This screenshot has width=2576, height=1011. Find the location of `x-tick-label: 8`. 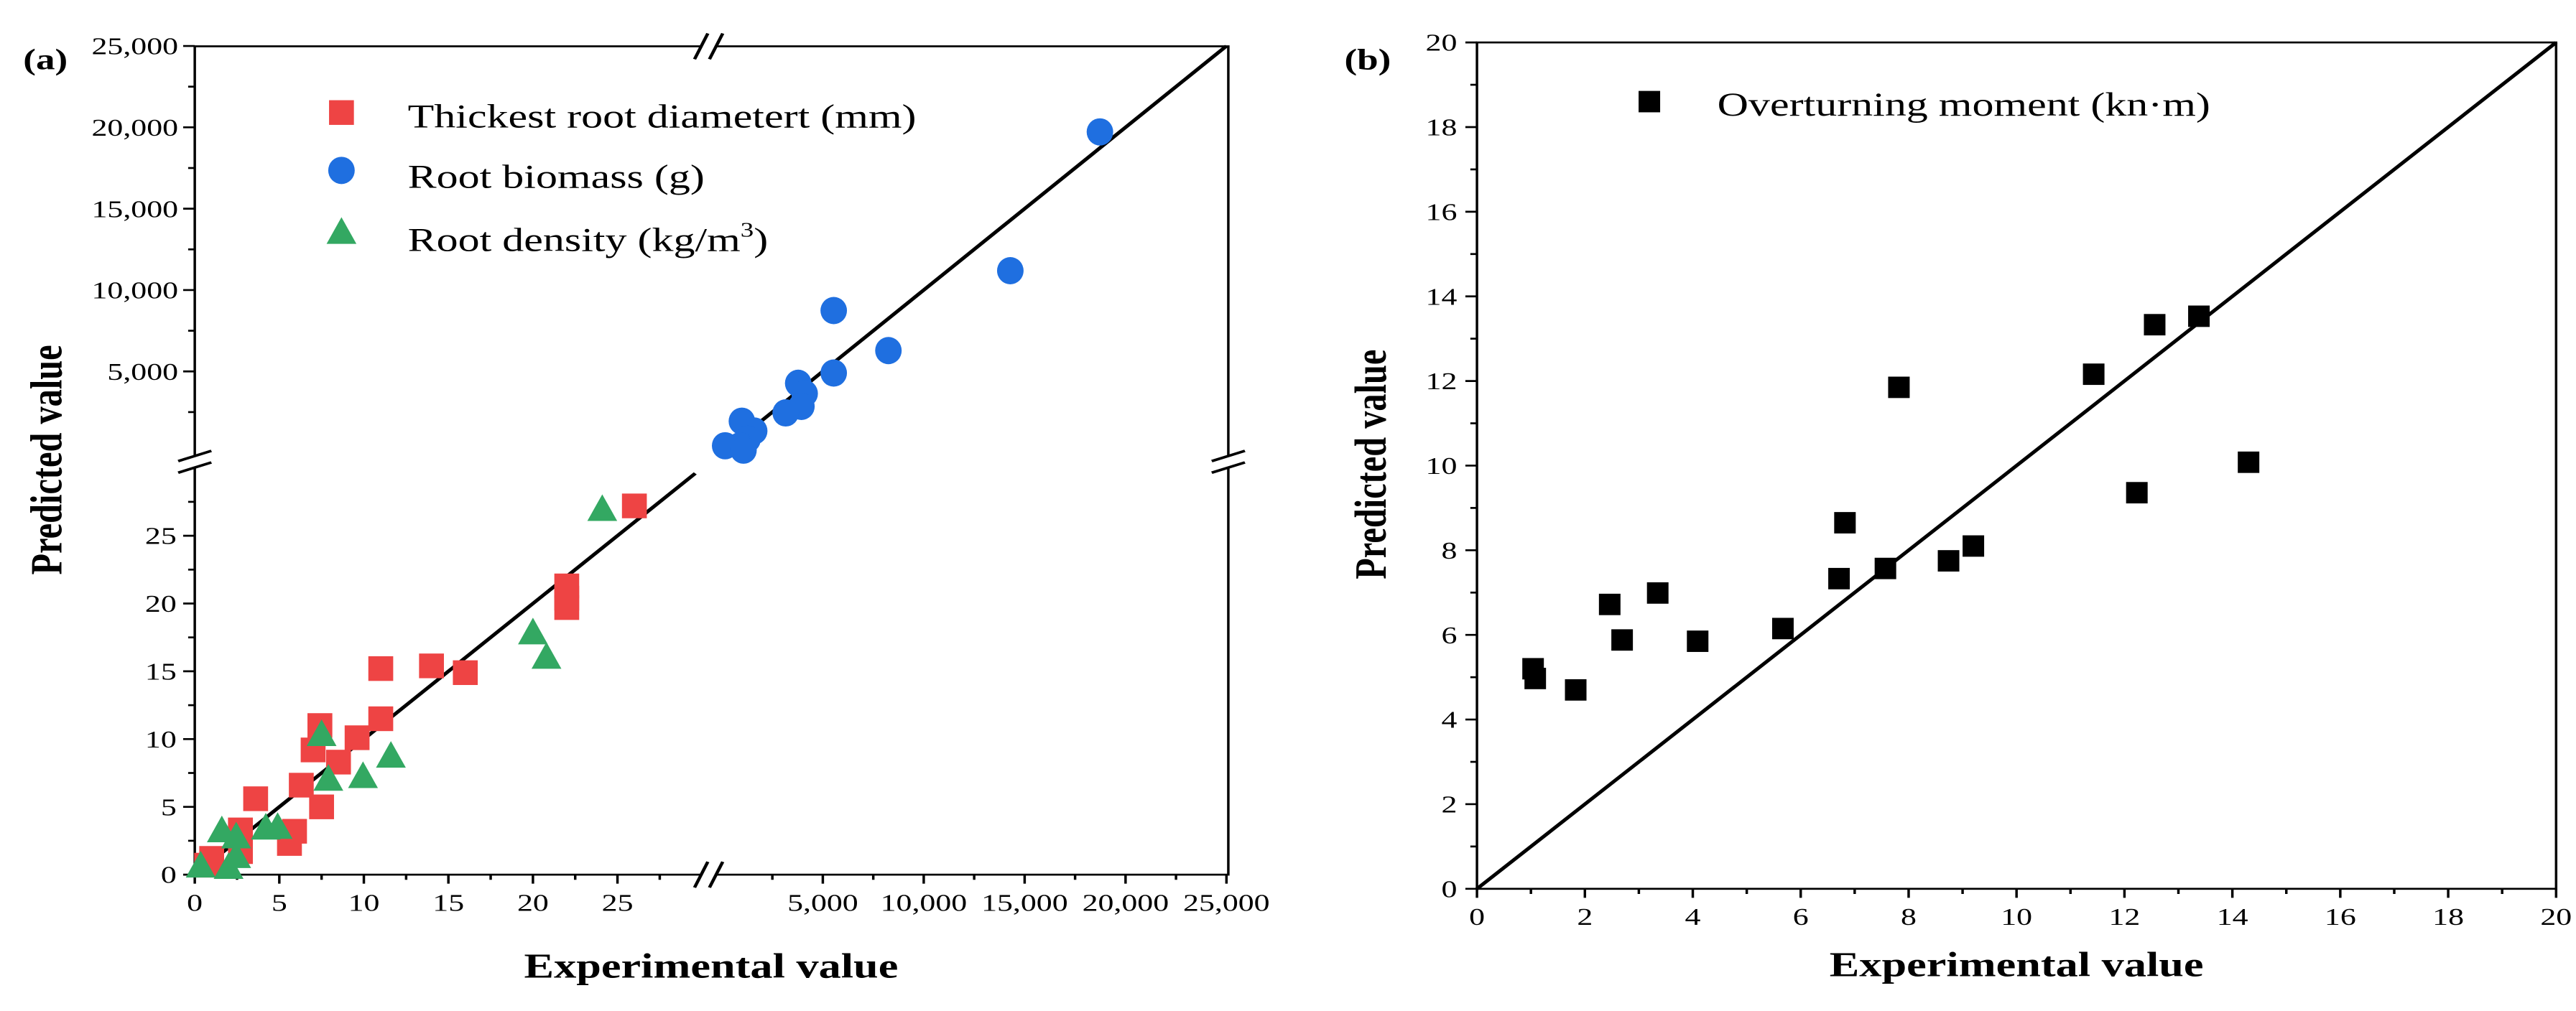

x-tick-label: 8 is located at coordinates (1909, 916).